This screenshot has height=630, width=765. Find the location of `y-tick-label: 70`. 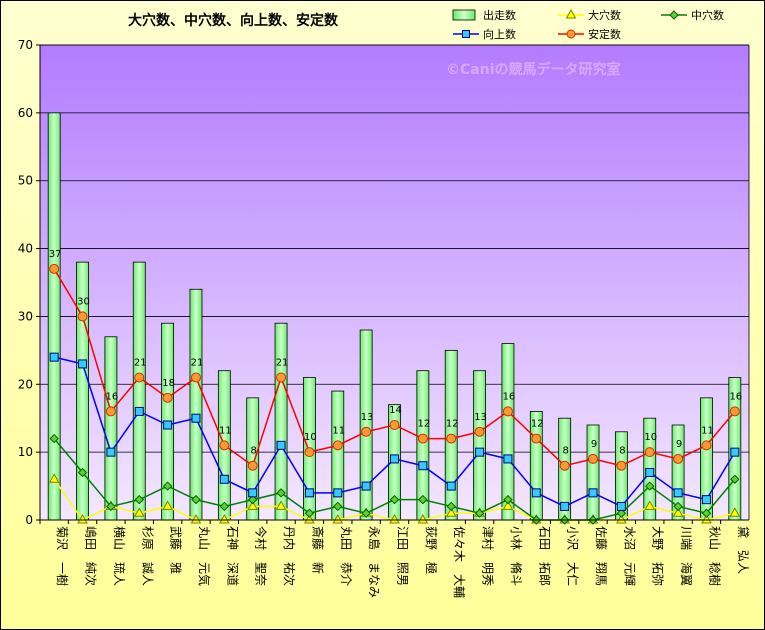

y-tick-label: 70 is located at coordinates (25, 45).